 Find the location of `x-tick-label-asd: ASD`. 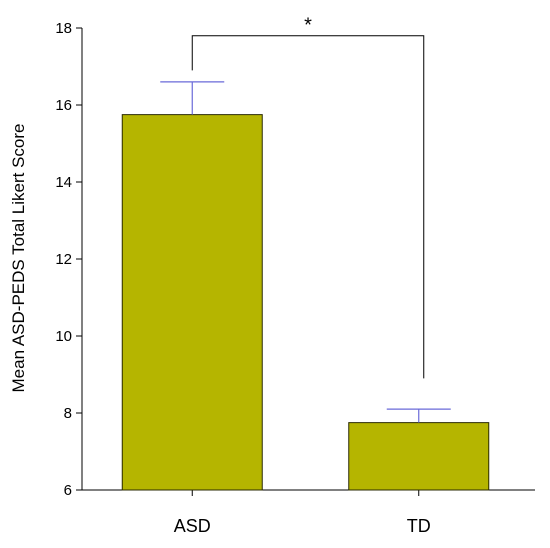

x-tick-label-asd: ASD is located at coordinates (192, 526).